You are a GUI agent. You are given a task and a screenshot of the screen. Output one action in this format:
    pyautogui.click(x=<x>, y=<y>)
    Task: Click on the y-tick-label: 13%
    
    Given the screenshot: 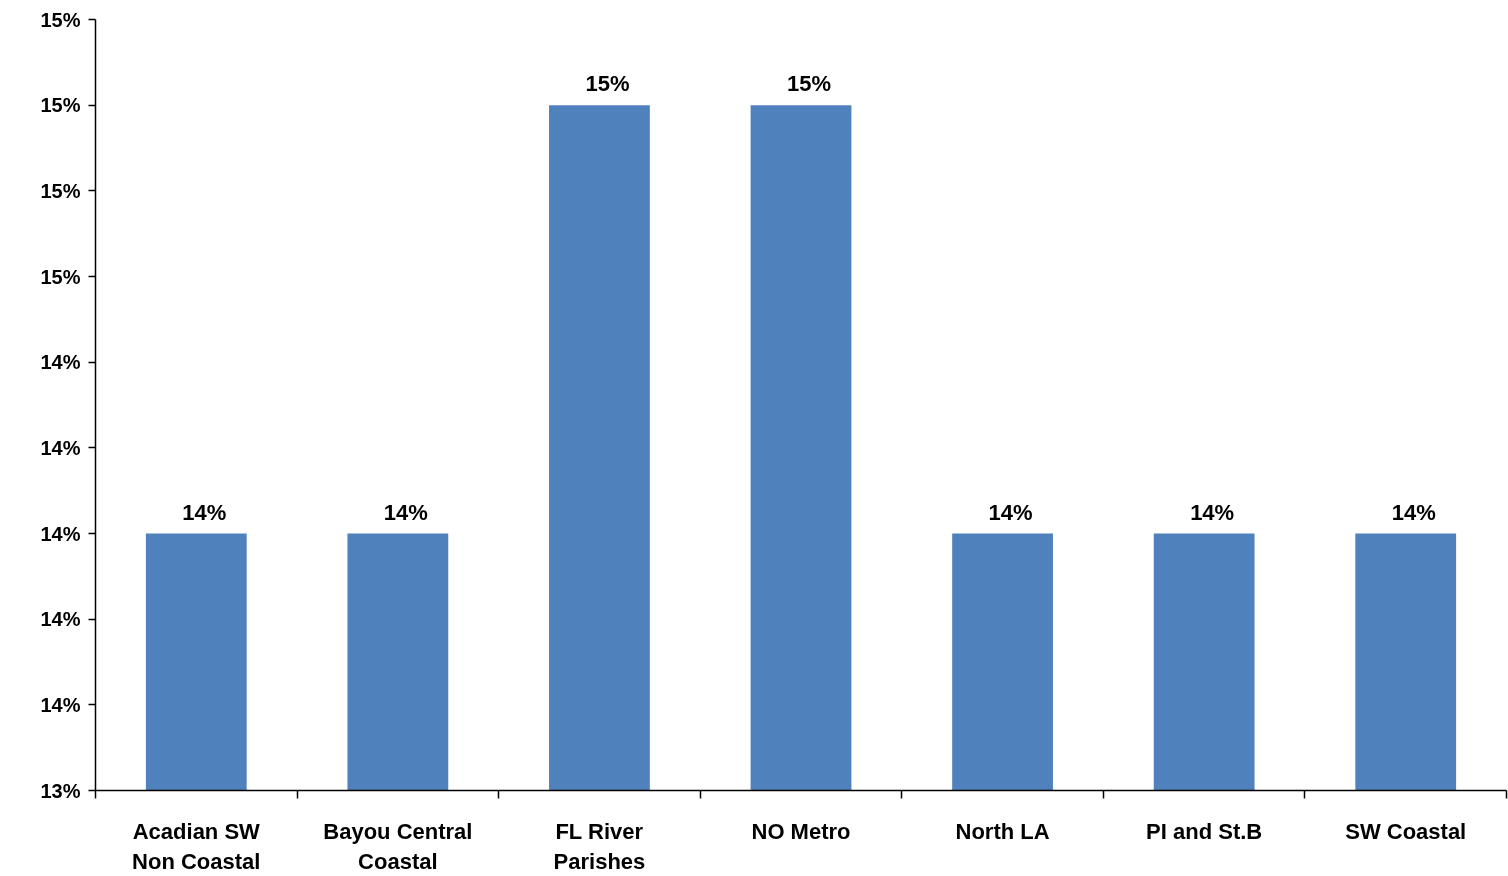 What is the action you would take?
    pyautogui.click(x=60, y=790)
    